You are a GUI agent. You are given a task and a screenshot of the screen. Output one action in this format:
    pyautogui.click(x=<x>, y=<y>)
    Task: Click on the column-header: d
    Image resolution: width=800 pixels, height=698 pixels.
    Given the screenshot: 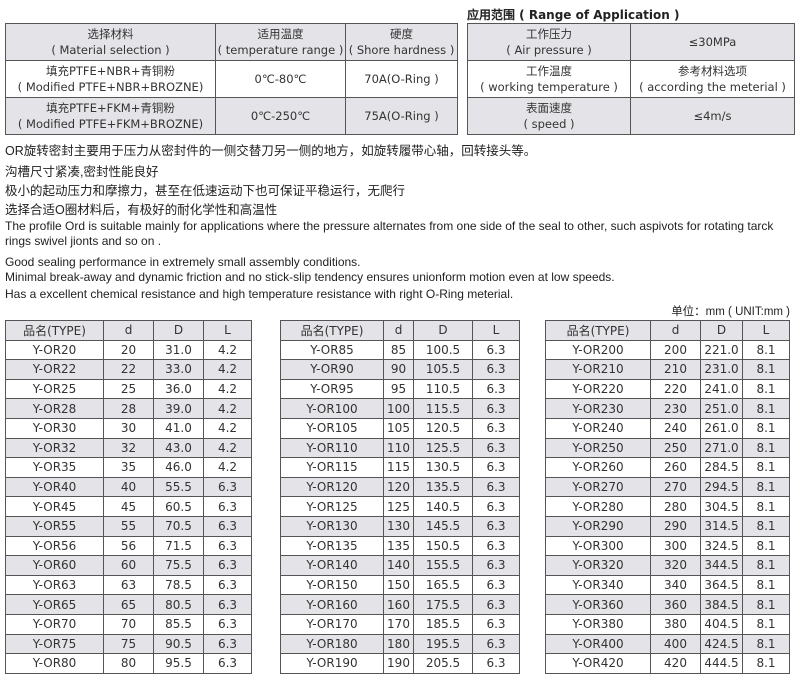 What is the action you would take?
    pyautogui.click(x=398, y=330)
    